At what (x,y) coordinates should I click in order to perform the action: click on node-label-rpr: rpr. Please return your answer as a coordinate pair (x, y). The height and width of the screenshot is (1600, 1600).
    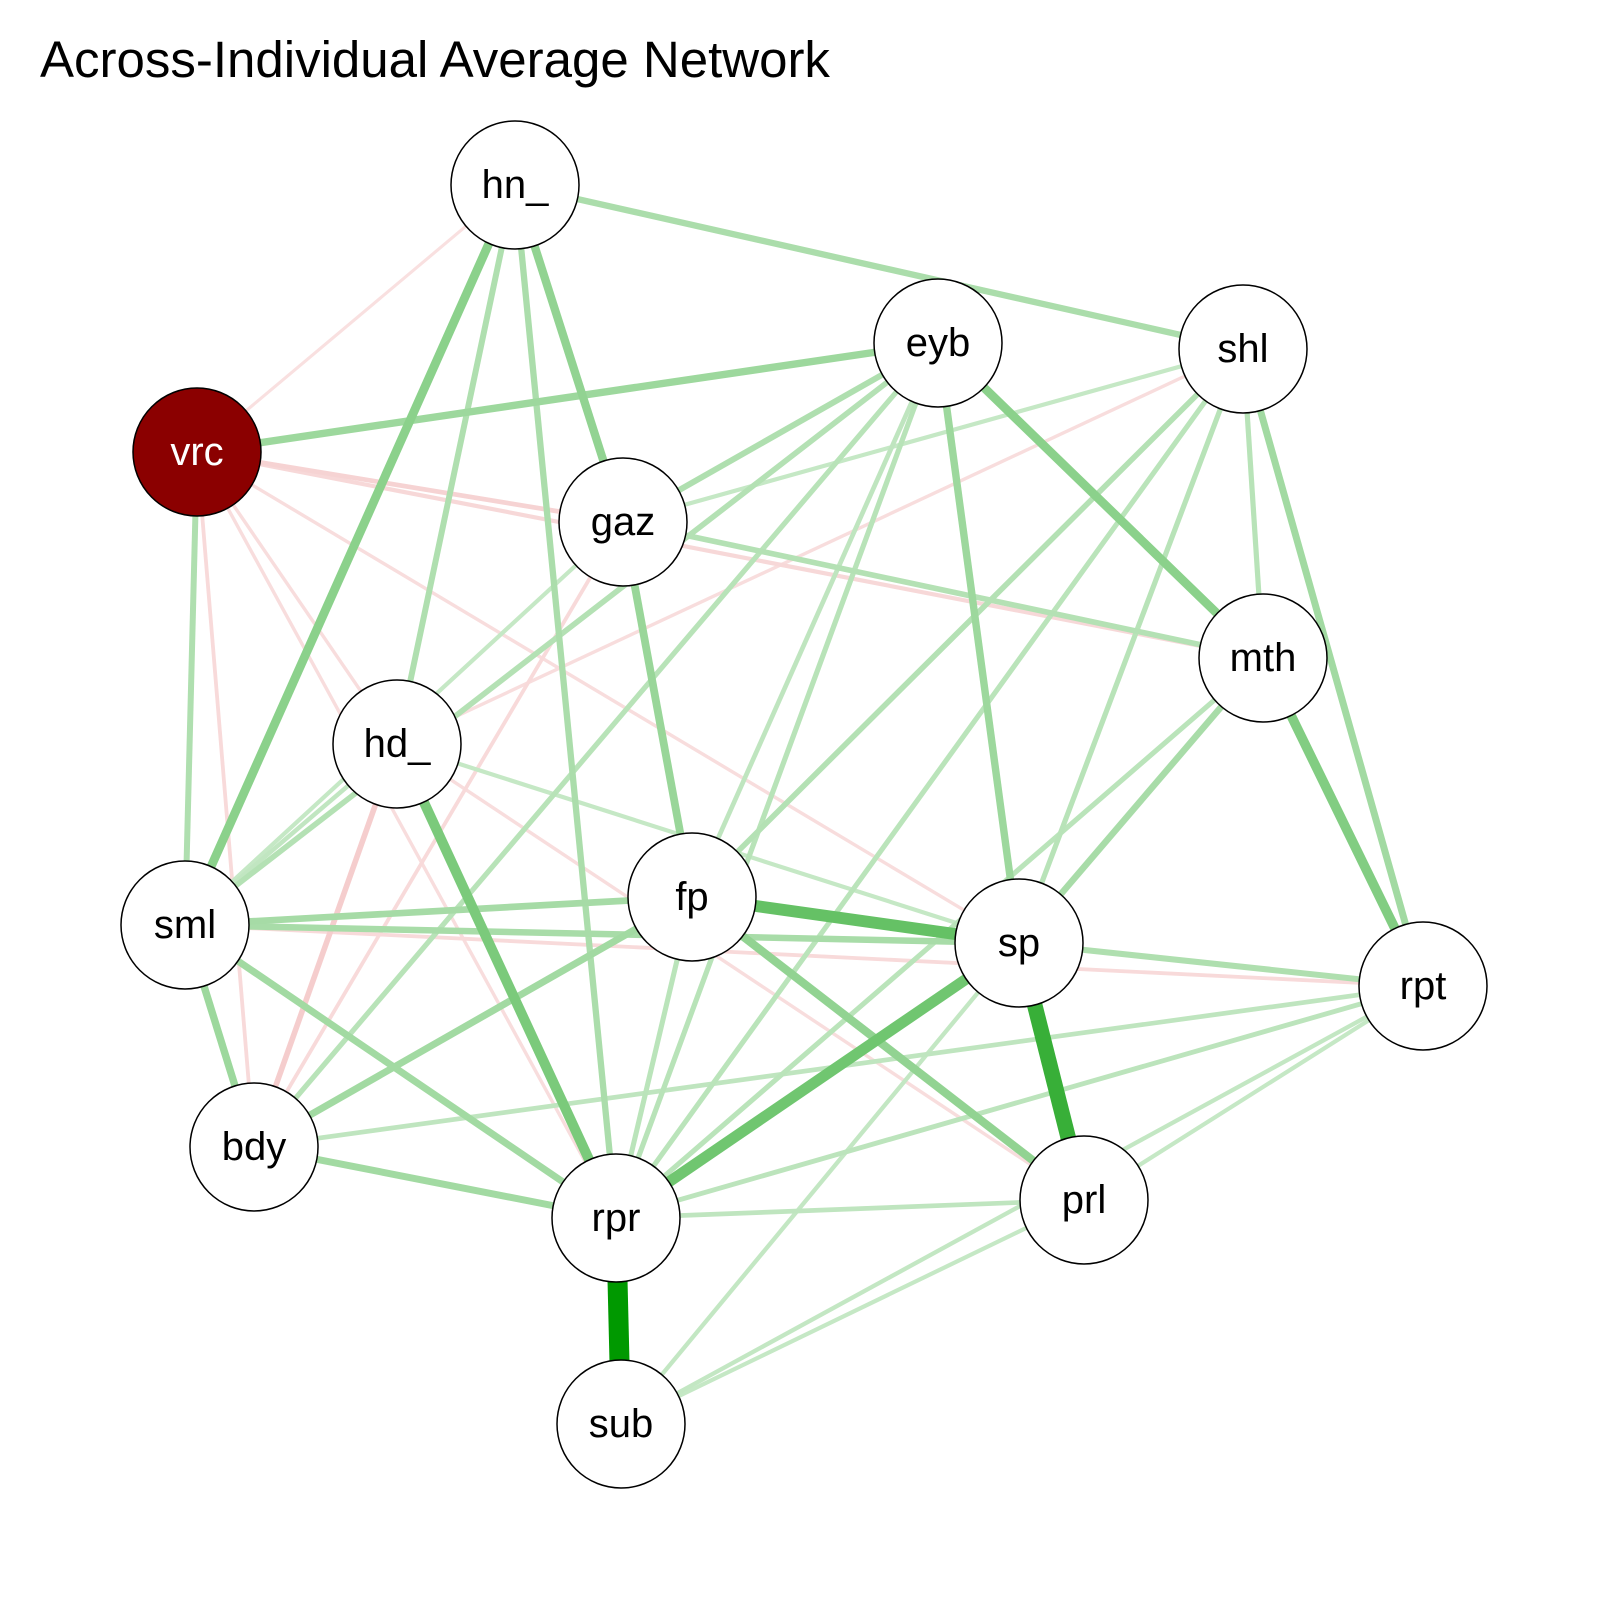
    Looking at the image, I should click on (616, 1218).